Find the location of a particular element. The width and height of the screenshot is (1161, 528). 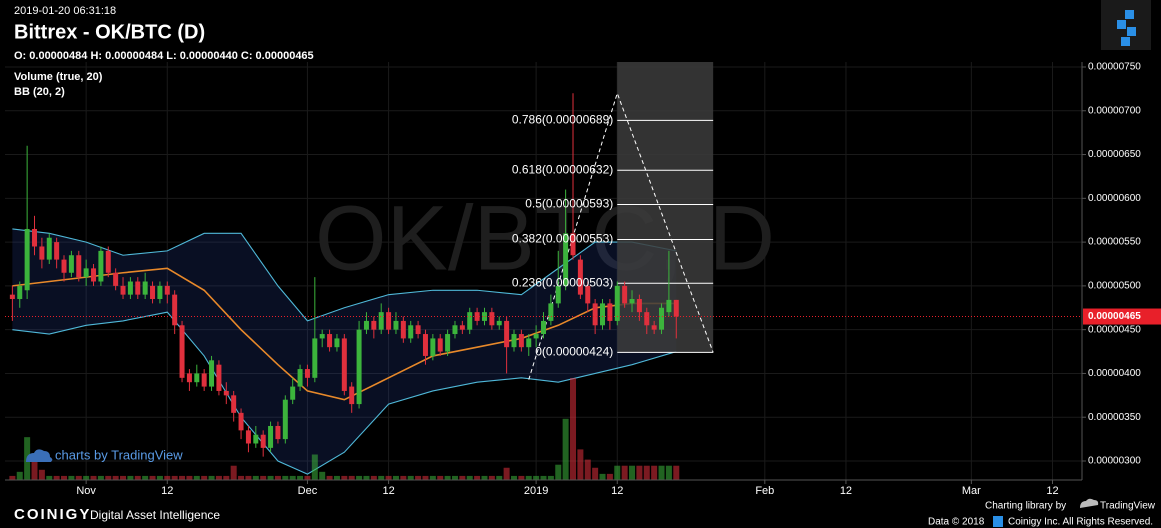

x-tick-label: Nov is located at coordinates (86, 491).